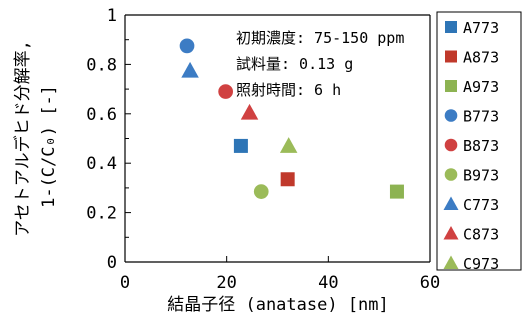 The image size is (526, 322). What do you see at coordinates (278, 305) in the screenshot?
I see `x-axis-label: 結晶子径 (anatase) [nm]` at bounding box center [278, 305].